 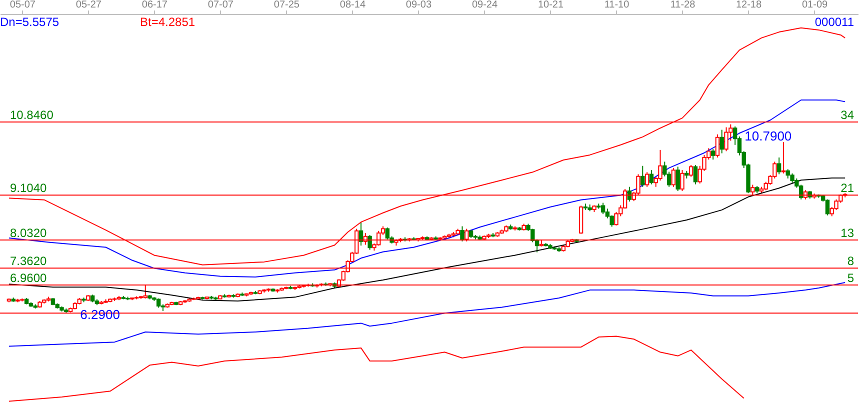 I want to click on x-tick-label: 11-28, so click(x=683, y=5).